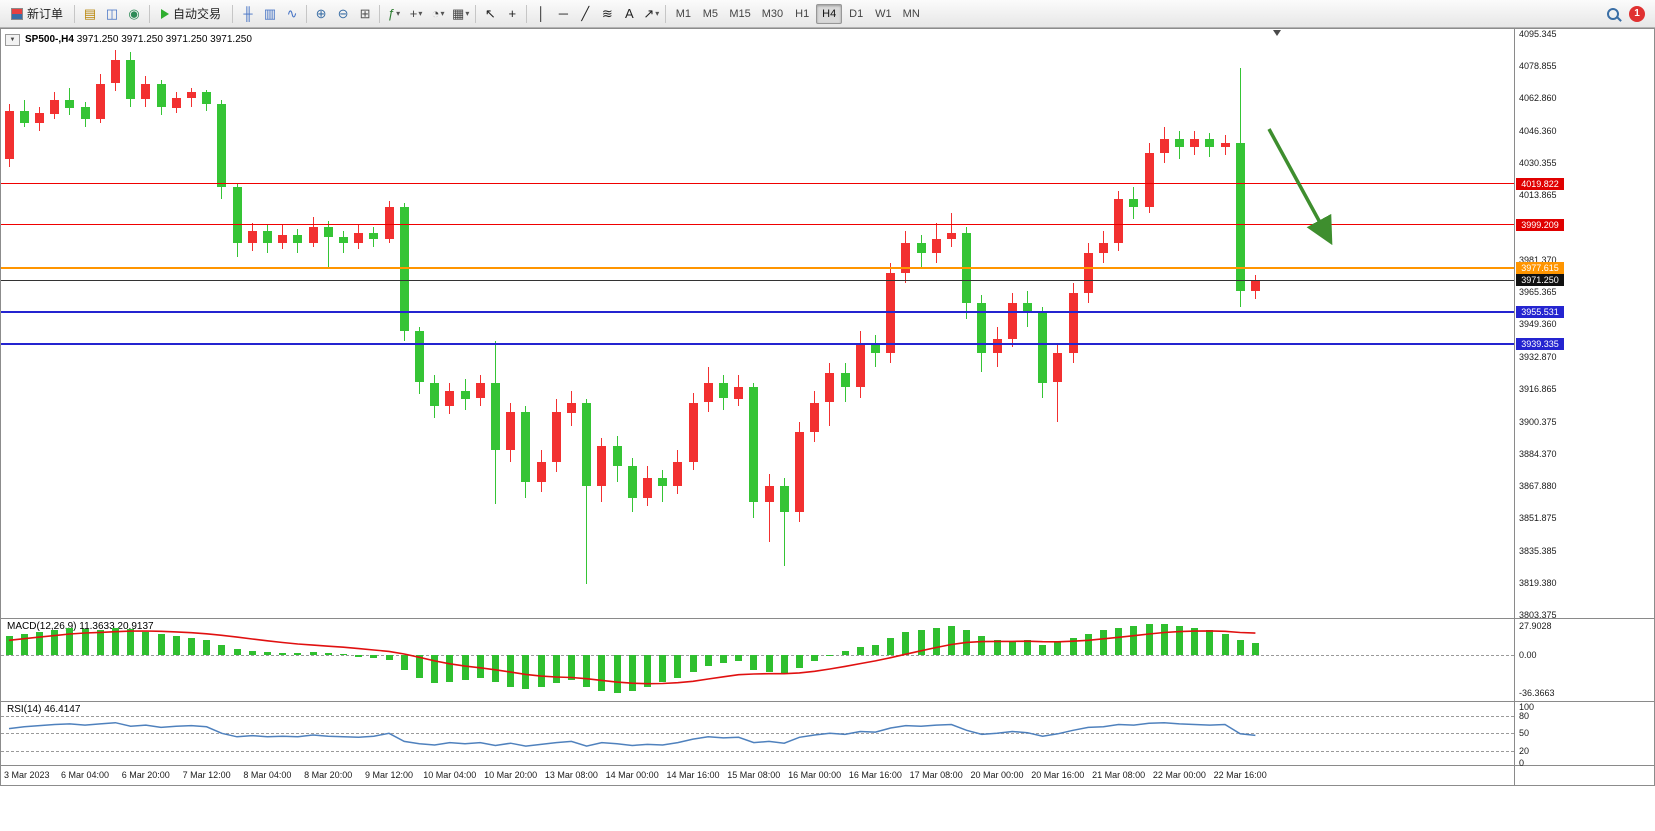 The height and width of the screenshot is (831, 1655). Describe the element at coordinates (197, 14) in the screenshot. I see `auto-trading-label: 自动交易` at that location.